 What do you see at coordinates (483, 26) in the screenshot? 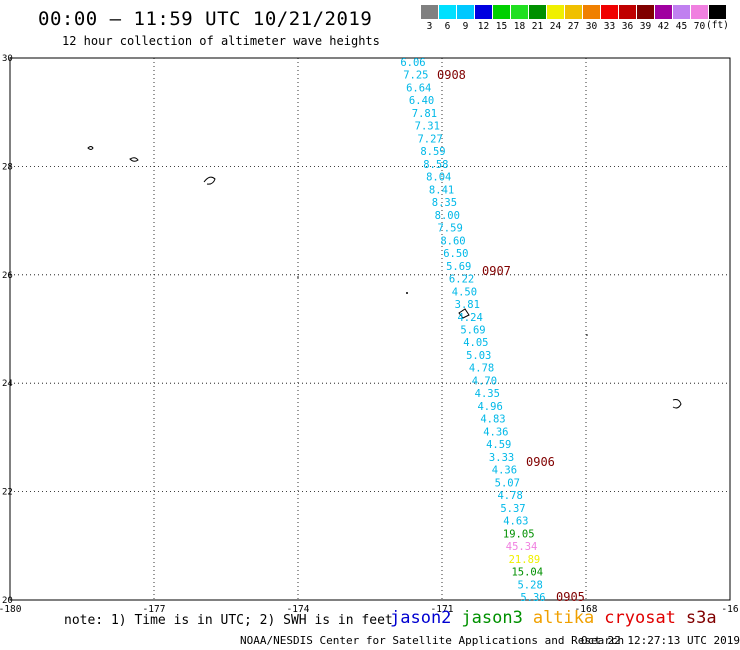
I see `legend-label: 12` at bounding box center [483, 26].